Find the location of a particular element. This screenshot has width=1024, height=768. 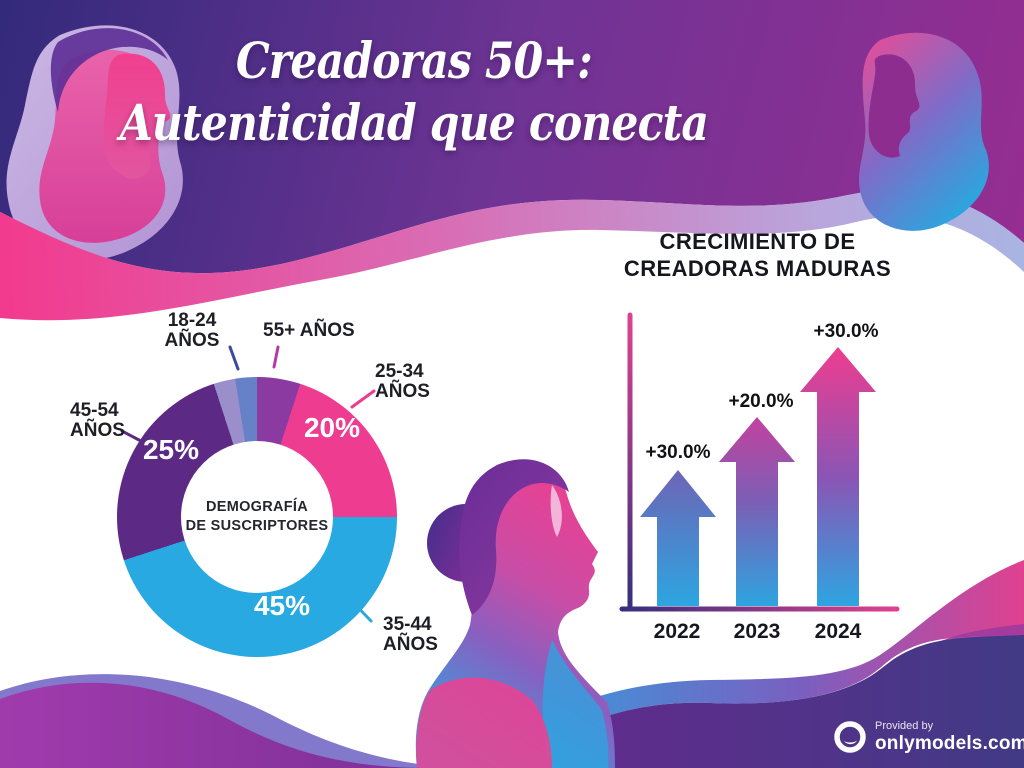

slice-label-25-34: 25-34 AÑOS is located at coordinates (402, 381).